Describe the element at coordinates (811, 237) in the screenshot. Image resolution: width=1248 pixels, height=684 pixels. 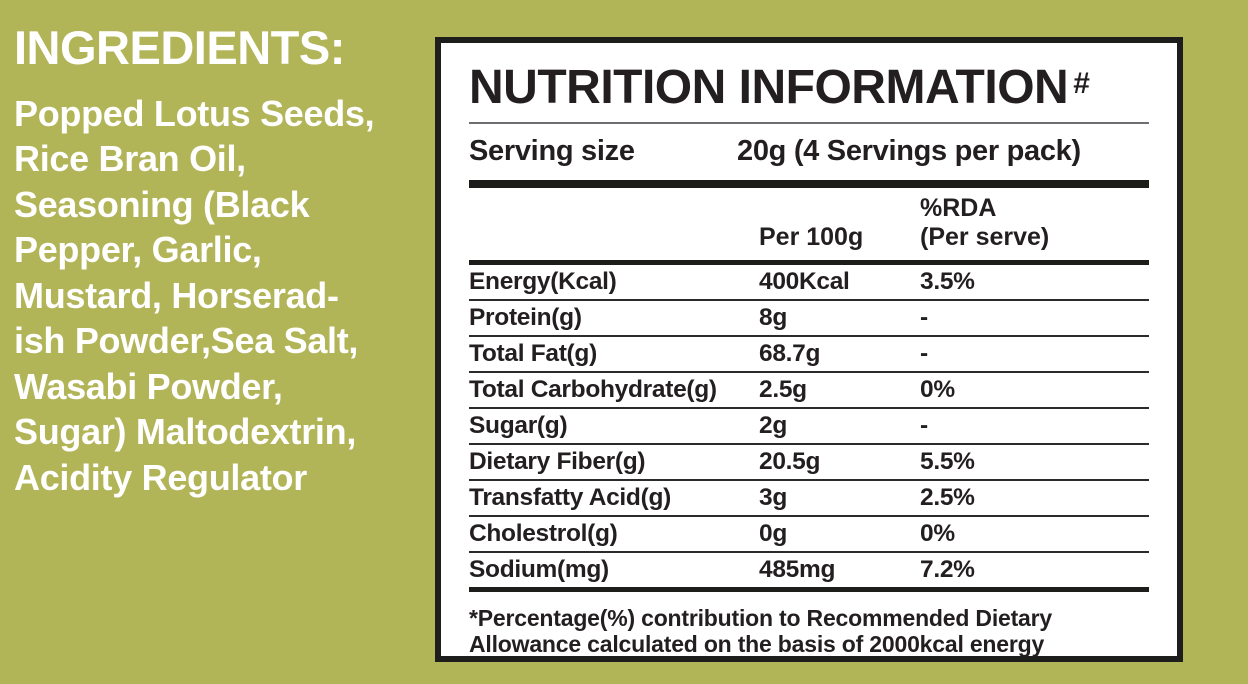
I see `col-header-per100g: Per 100g` at that location.